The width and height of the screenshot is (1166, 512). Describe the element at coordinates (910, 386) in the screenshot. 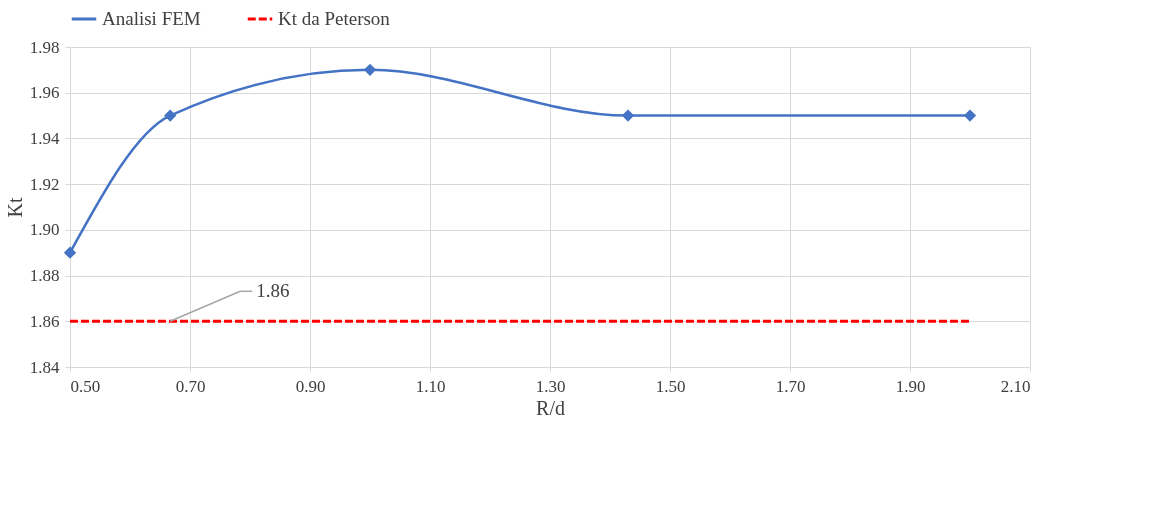

I see `x-tick-label: 1.90` at that location.